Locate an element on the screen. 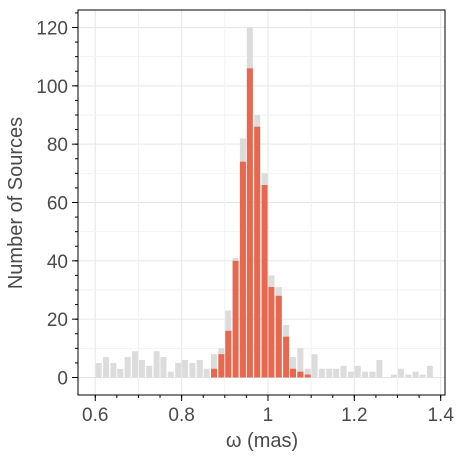 The image size is (457, 457). y-tick-label: 80 is located at coordinates (57, 145).